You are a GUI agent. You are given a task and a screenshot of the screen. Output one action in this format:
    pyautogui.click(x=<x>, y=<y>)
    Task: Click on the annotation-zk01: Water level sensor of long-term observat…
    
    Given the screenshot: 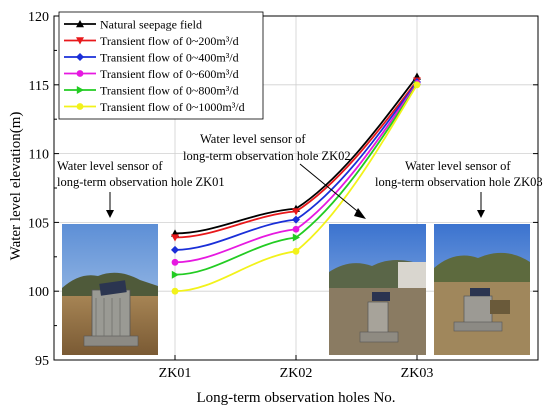 What is the action you would take?
    pyautogui.click(x=141, y=188)
    